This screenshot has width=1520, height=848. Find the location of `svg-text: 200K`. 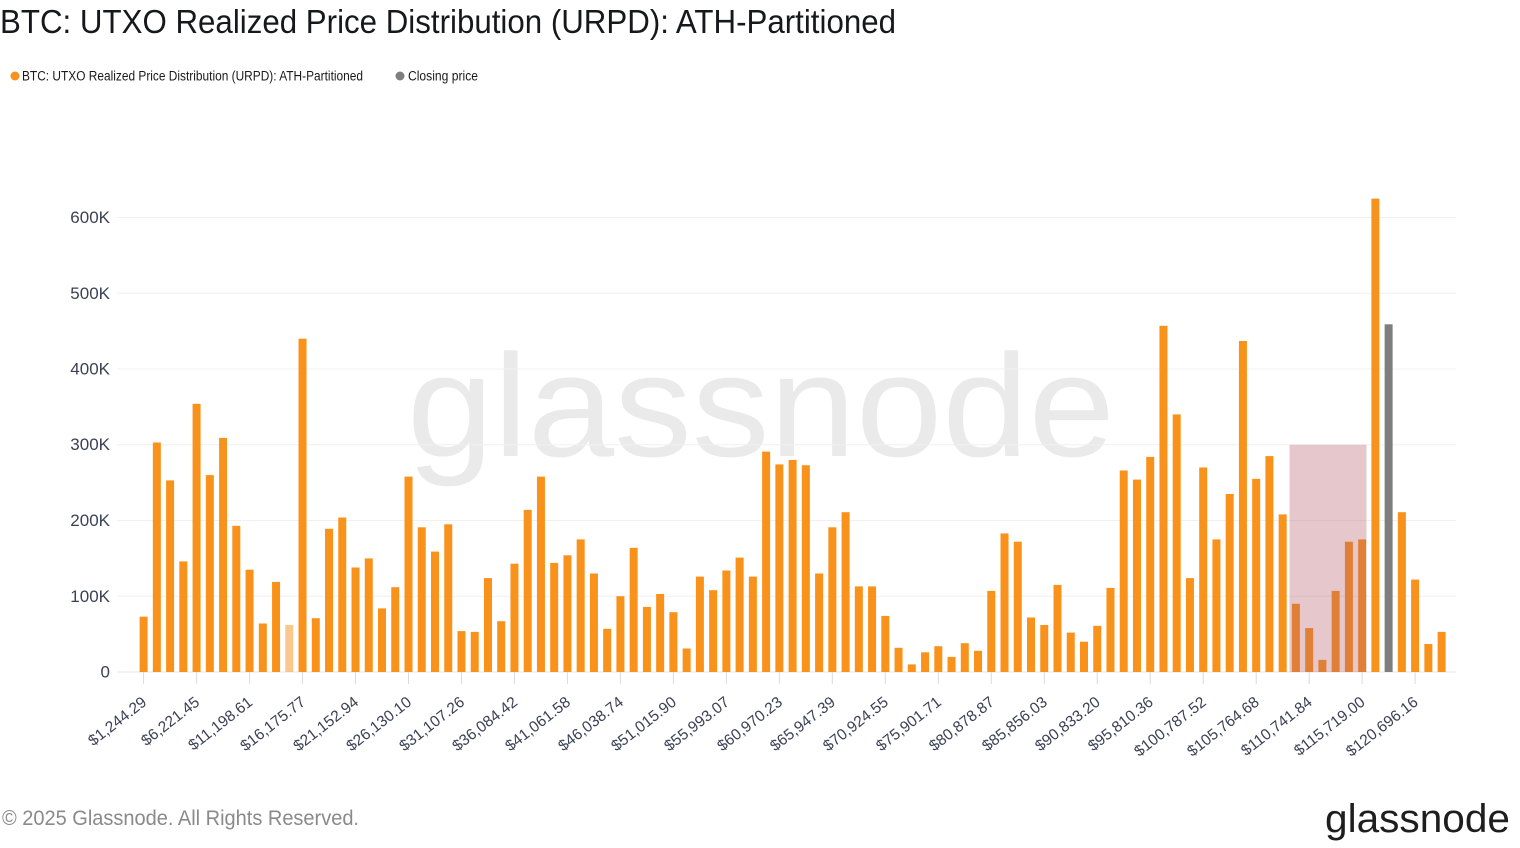

svg-text: 200K is located at coordinates (90, 520).